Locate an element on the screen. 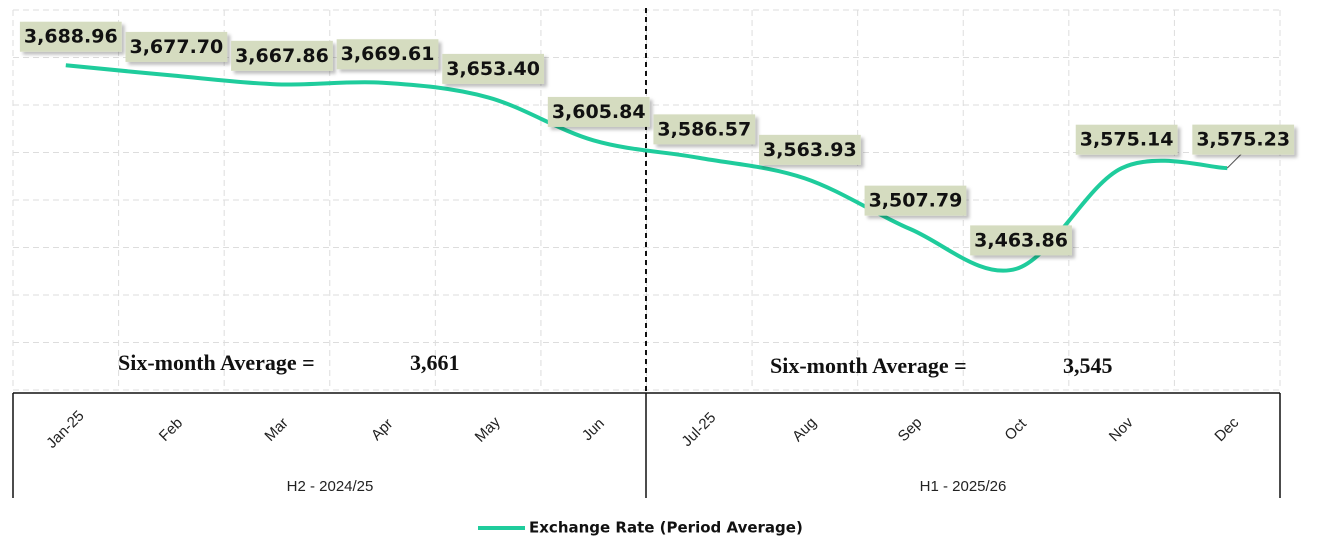 This screenshot has height=542, width=1318. data-label: 3,605.84 is located at coordinates (598, 111).